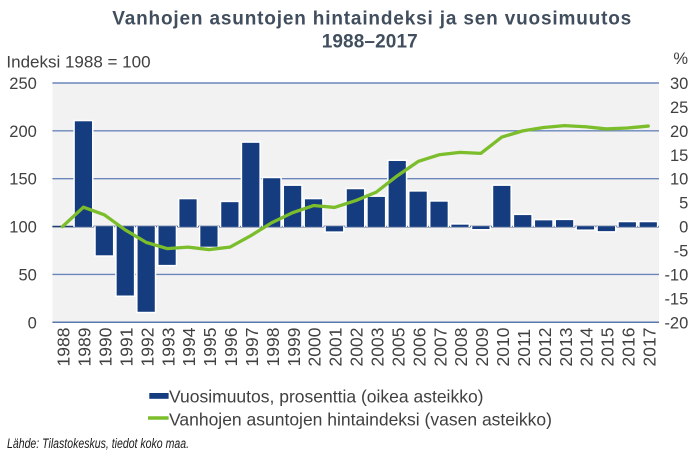 The height and width of the screenshot is (463, 700). What do you see at coordinates (273, 347) in the screenshot?
I see `svg-text: 1998` at bounding box center [273, 347].